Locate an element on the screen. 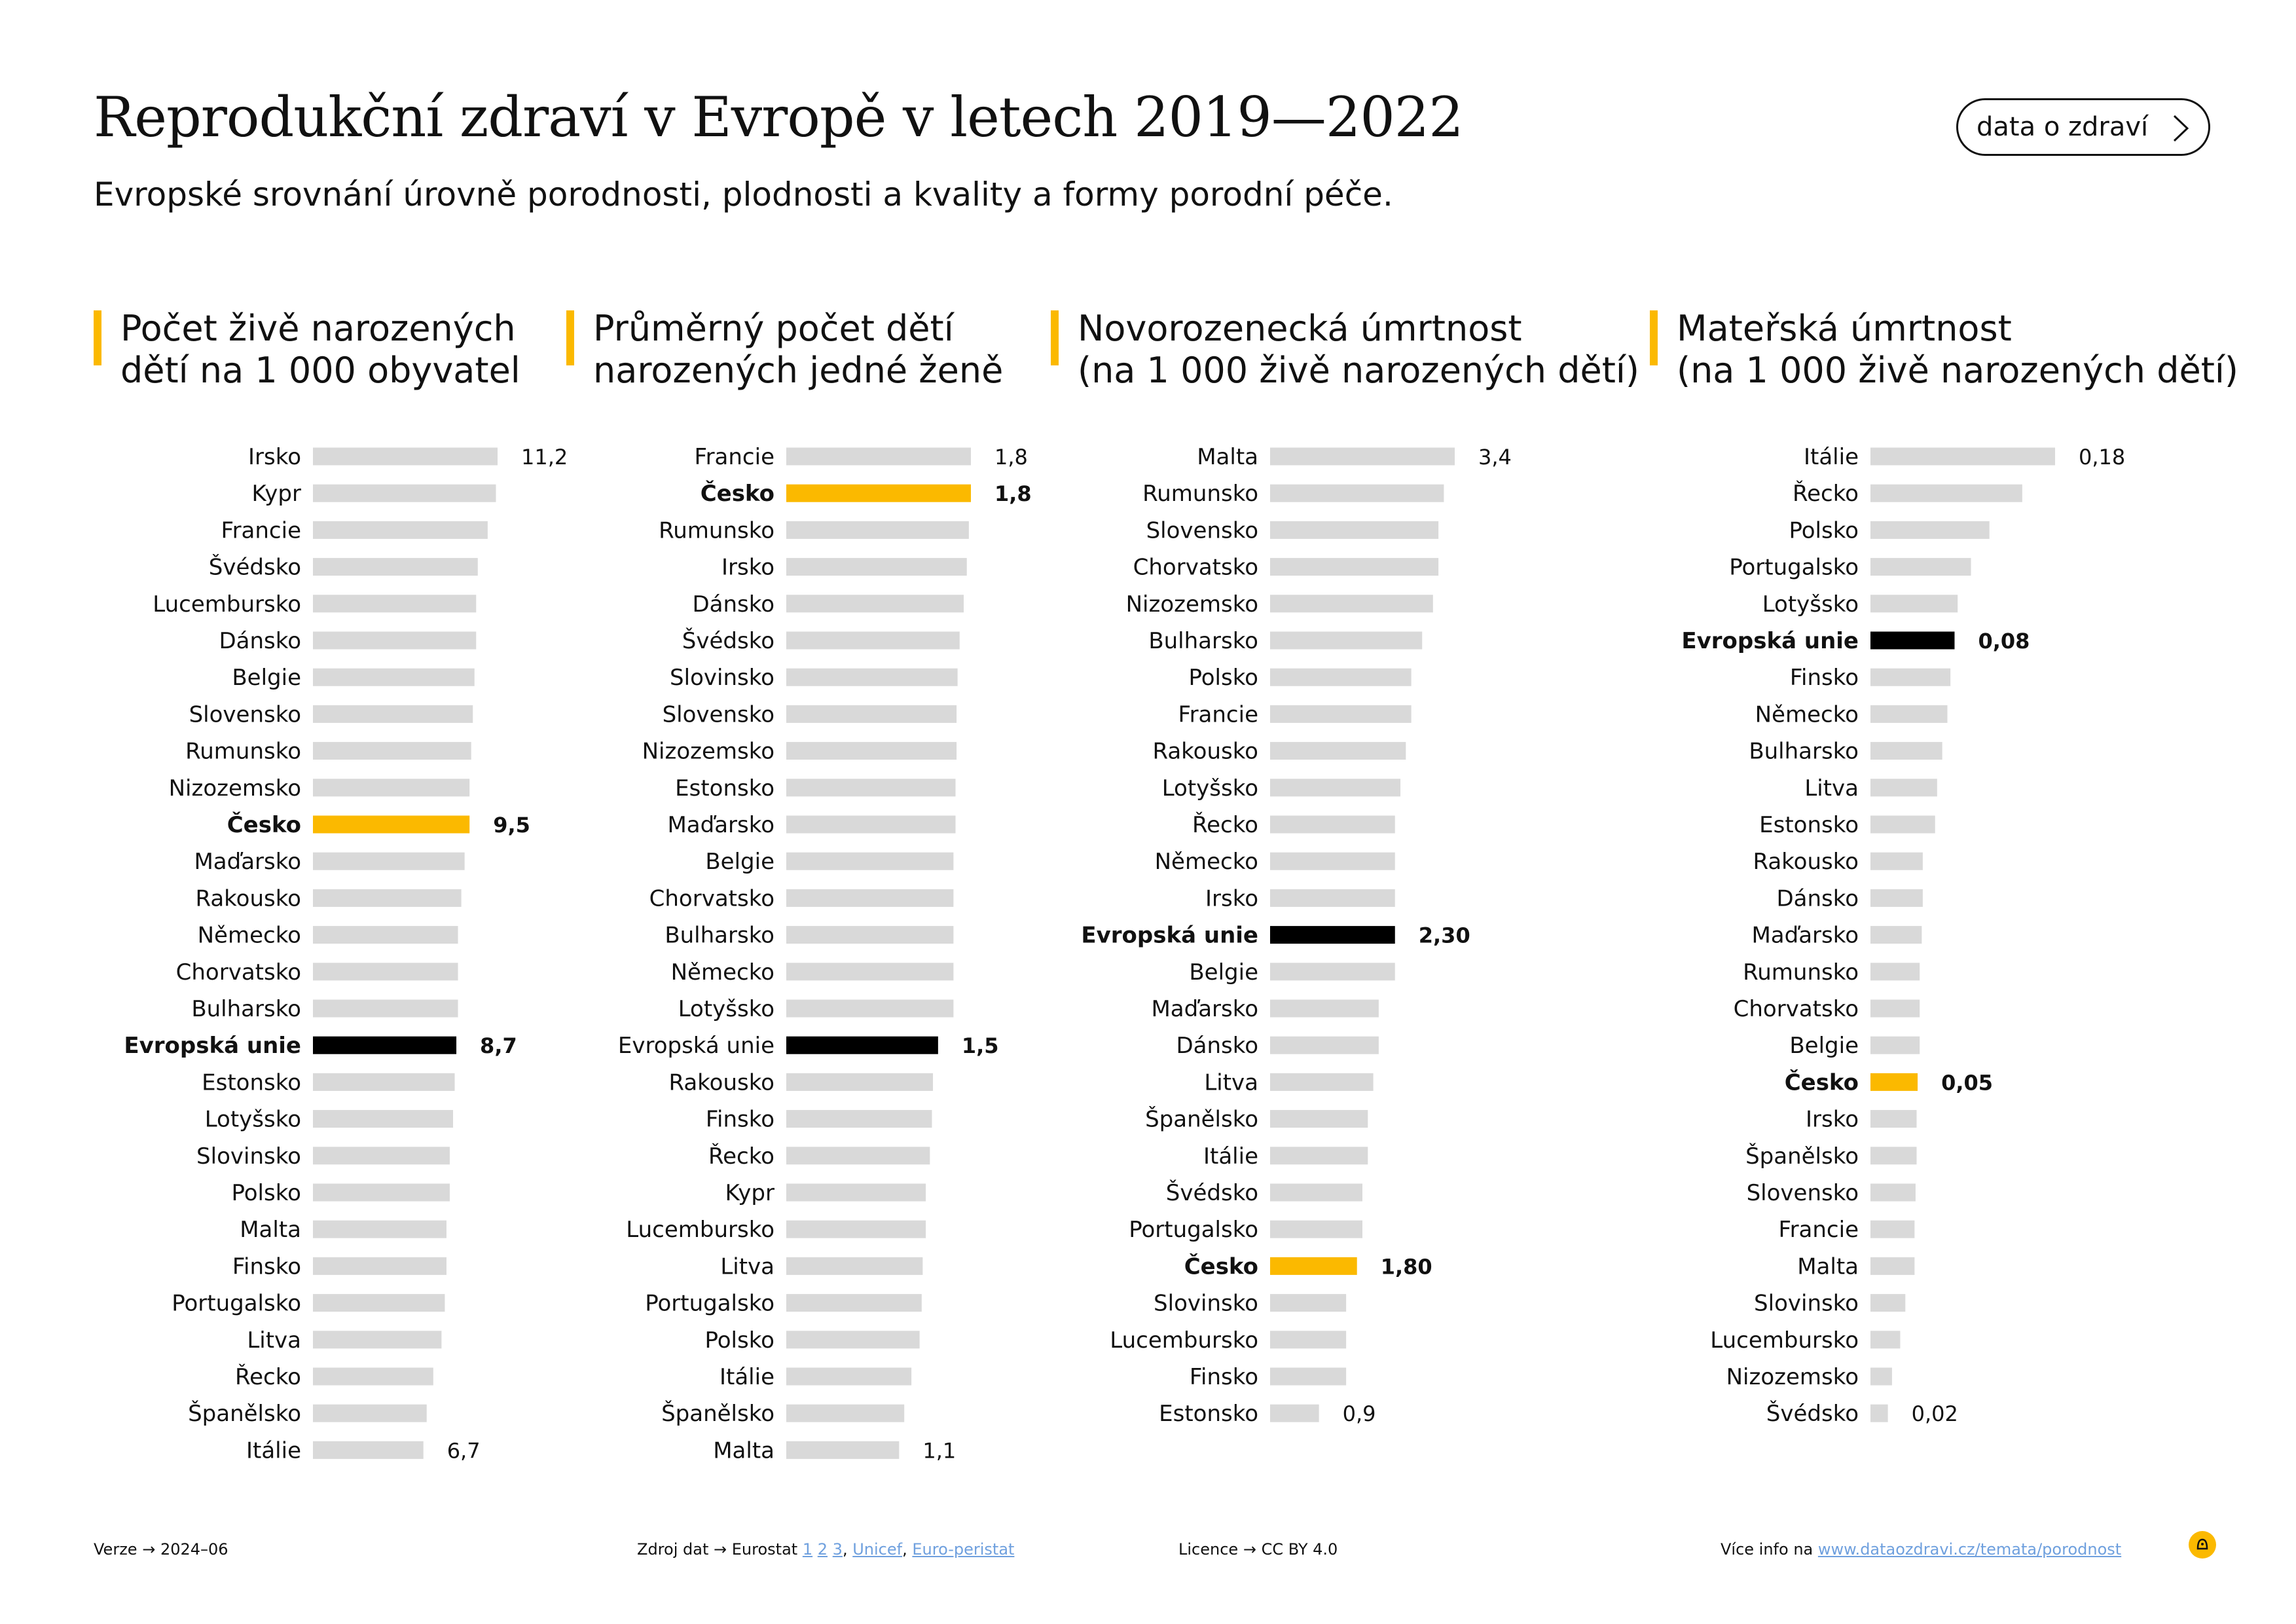 The image size is (2296, 1624). value-label: 0,08 is located at coordinates (2004, 641).